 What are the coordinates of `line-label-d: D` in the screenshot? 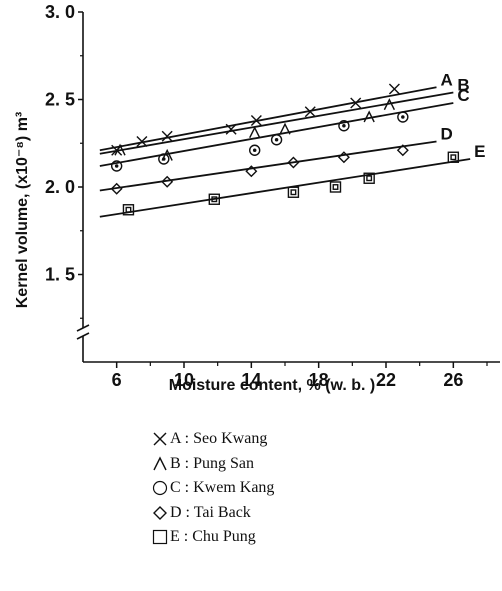 It's located at (447, 134).